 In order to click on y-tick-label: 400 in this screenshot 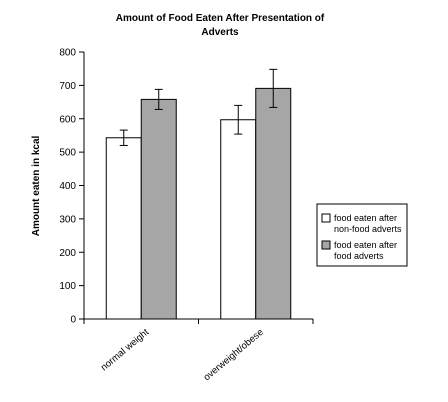, I will do `click(67, 186)`.